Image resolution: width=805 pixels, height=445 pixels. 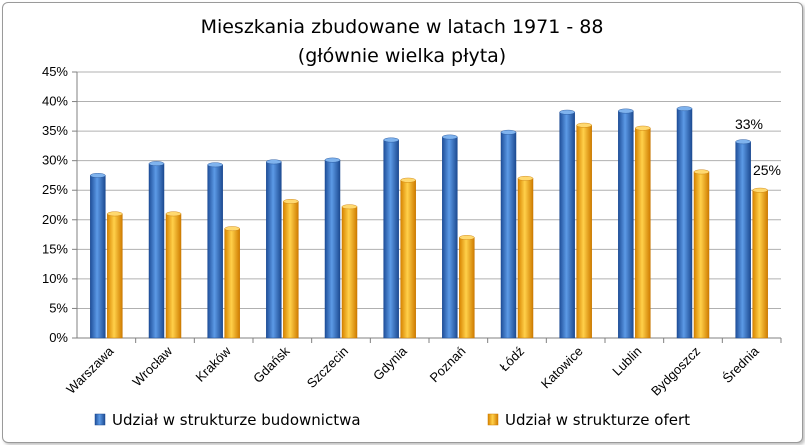 I want to click on y-tick-label: 45%, so click(x=55, y=71).